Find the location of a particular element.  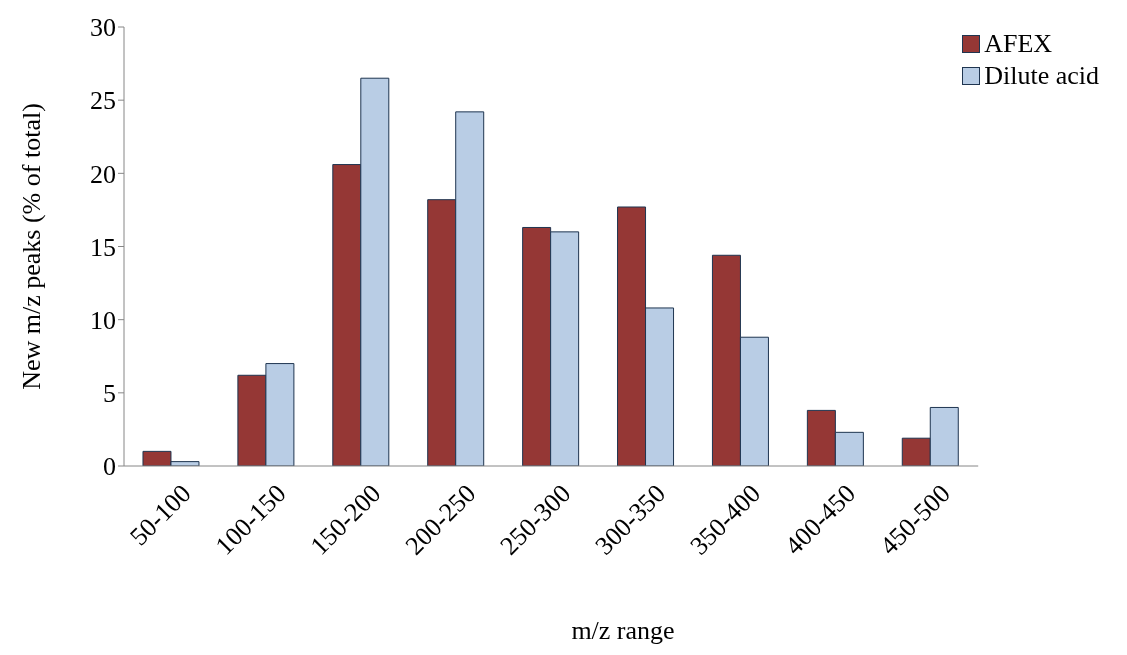

y-tick-label: 30 is located at coordinates (103, 28).